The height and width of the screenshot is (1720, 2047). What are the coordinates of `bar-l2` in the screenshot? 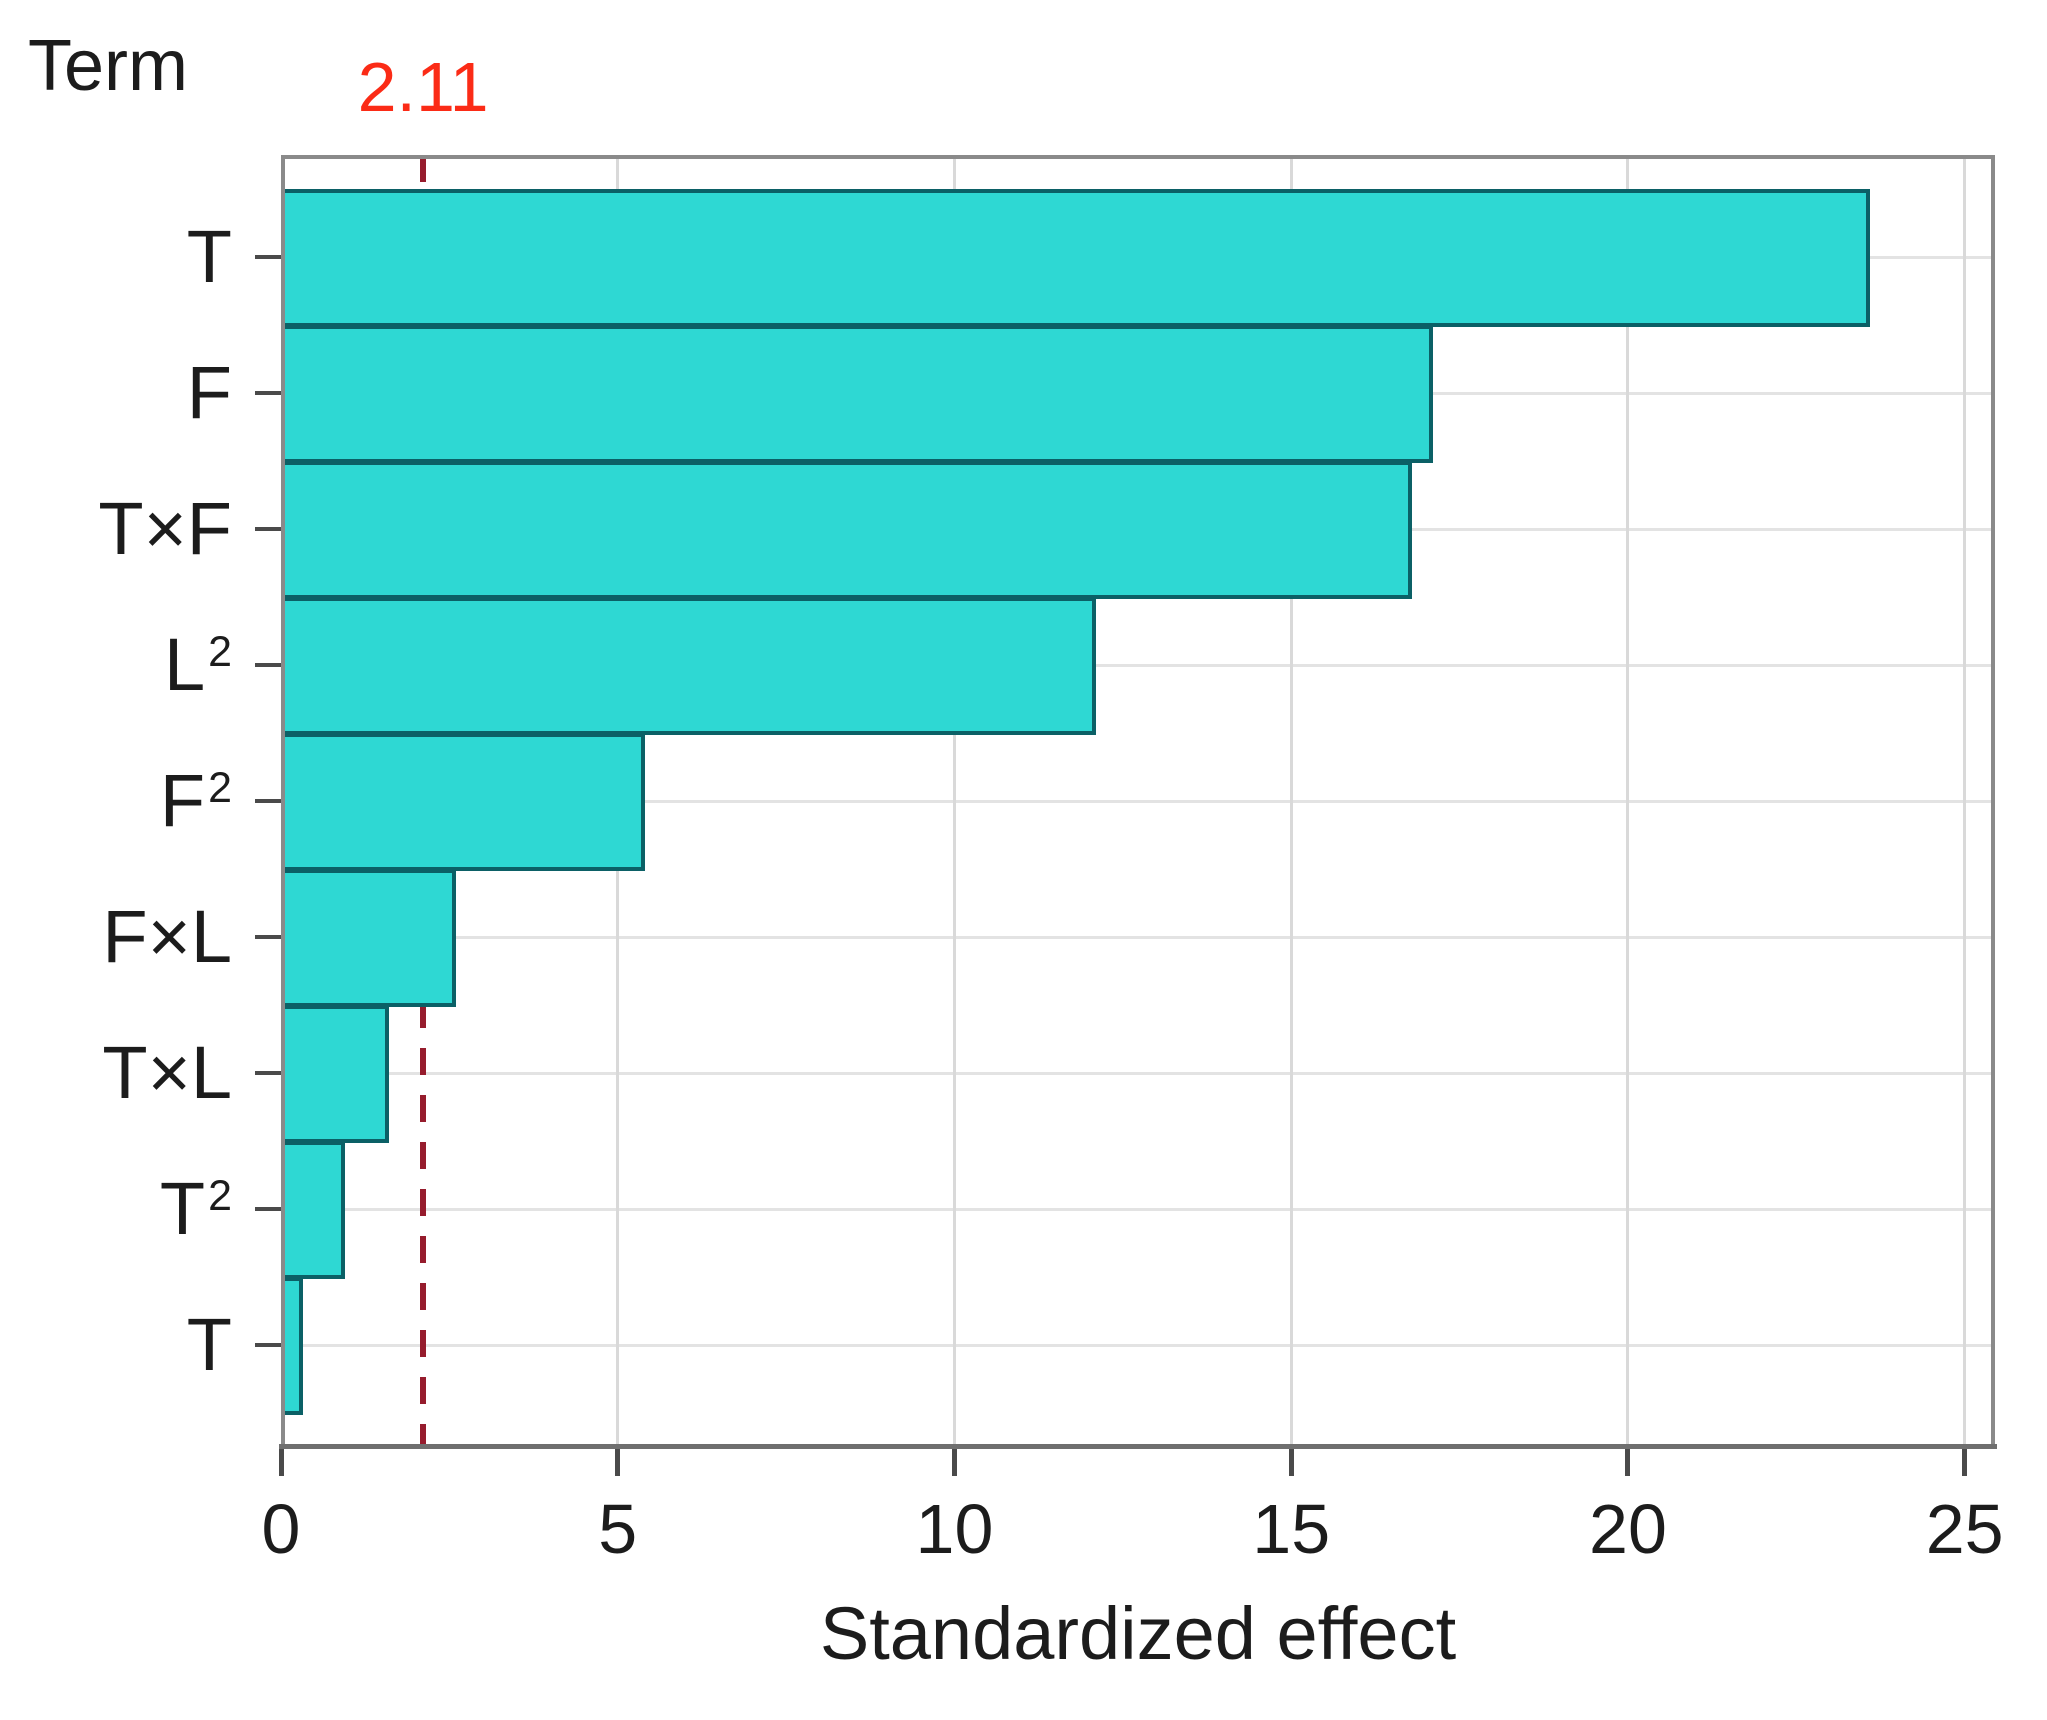 It's located at (688, 666).